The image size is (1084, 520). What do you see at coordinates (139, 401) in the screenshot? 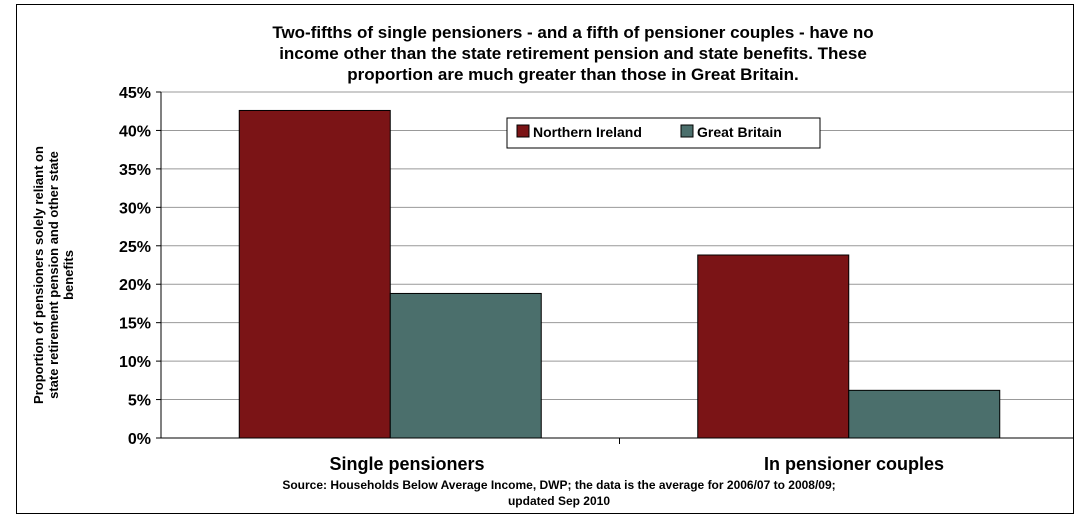
I see `y-tick-label: 5%` at bounding box center [139, 401].